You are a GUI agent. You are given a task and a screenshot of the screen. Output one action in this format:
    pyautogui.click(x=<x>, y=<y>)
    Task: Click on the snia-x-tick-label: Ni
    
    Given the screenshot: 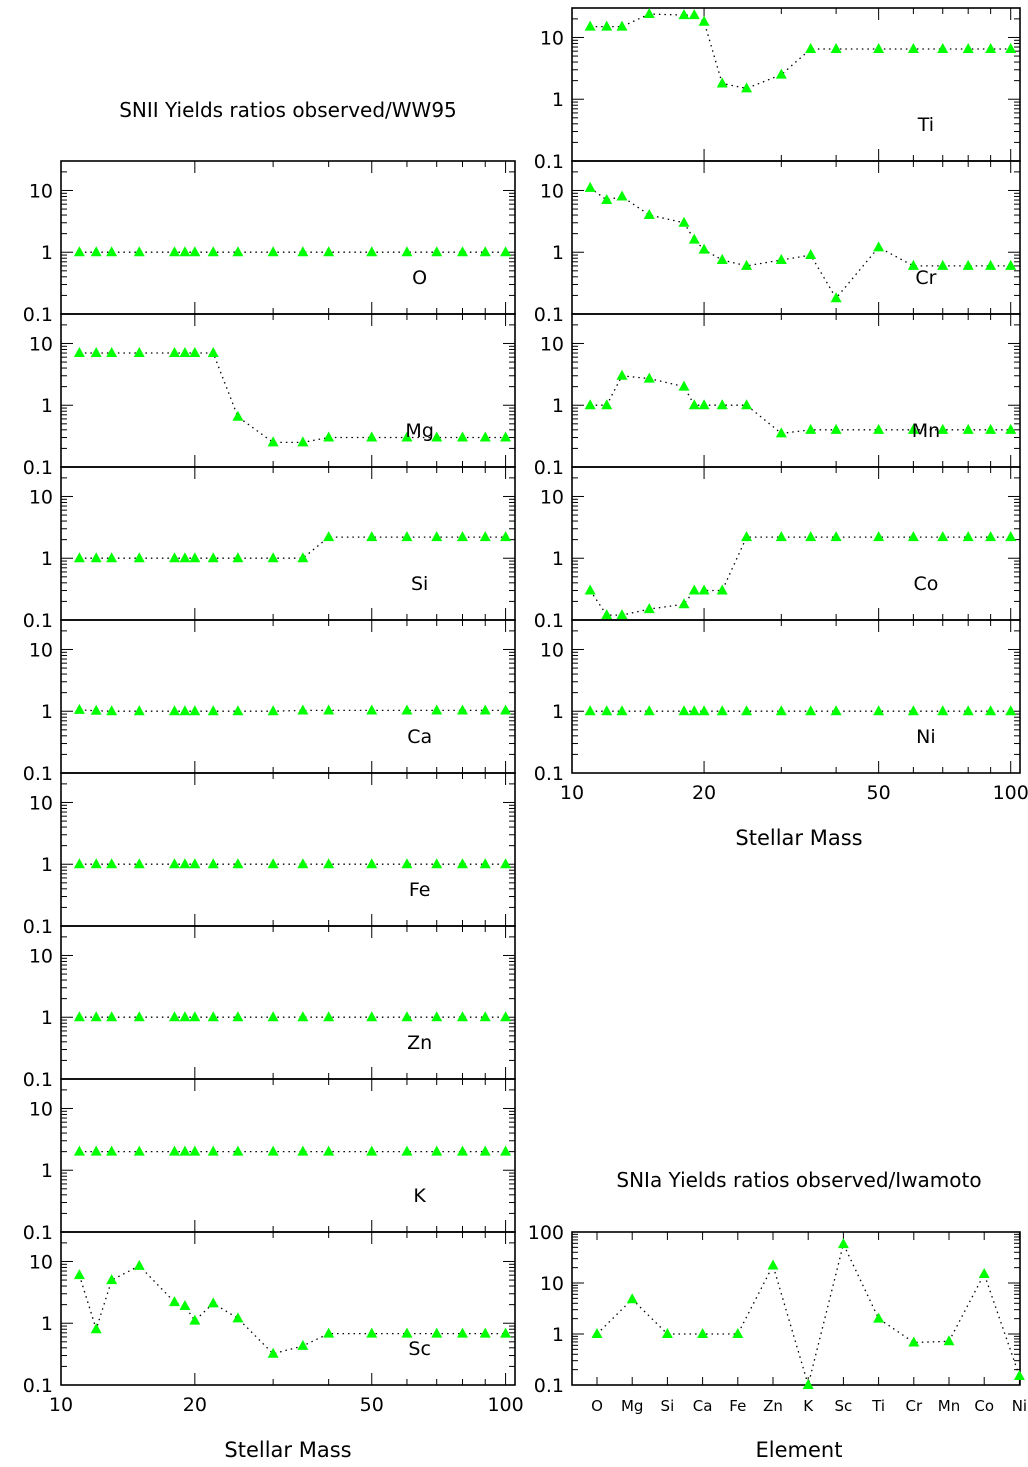 What is the action you would take?
    pyautogui.click(x=1019, y=1406)
    